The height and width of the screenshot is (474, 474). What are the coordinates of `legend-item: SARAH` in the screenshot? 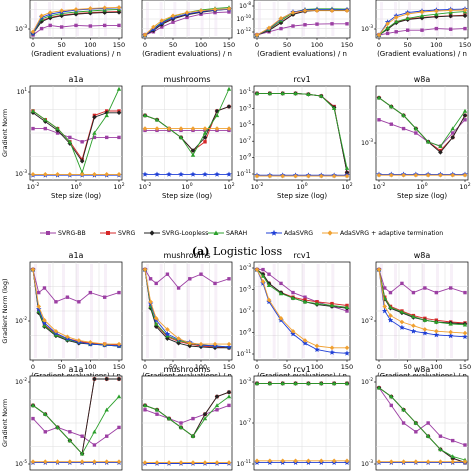 It's located at (227, 233).